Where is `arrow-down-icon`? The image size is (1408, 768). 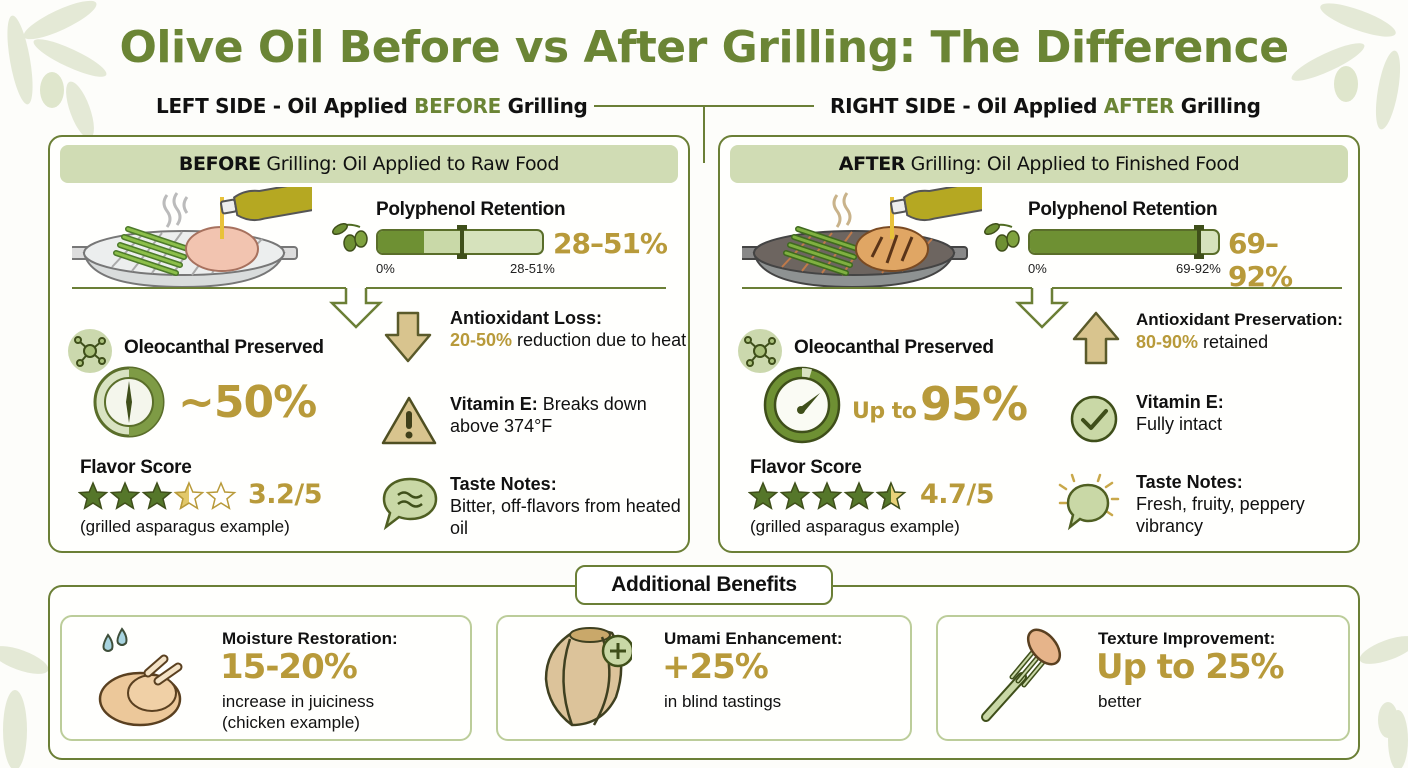 arrow-down-icon is located at coordinates (408, 337).